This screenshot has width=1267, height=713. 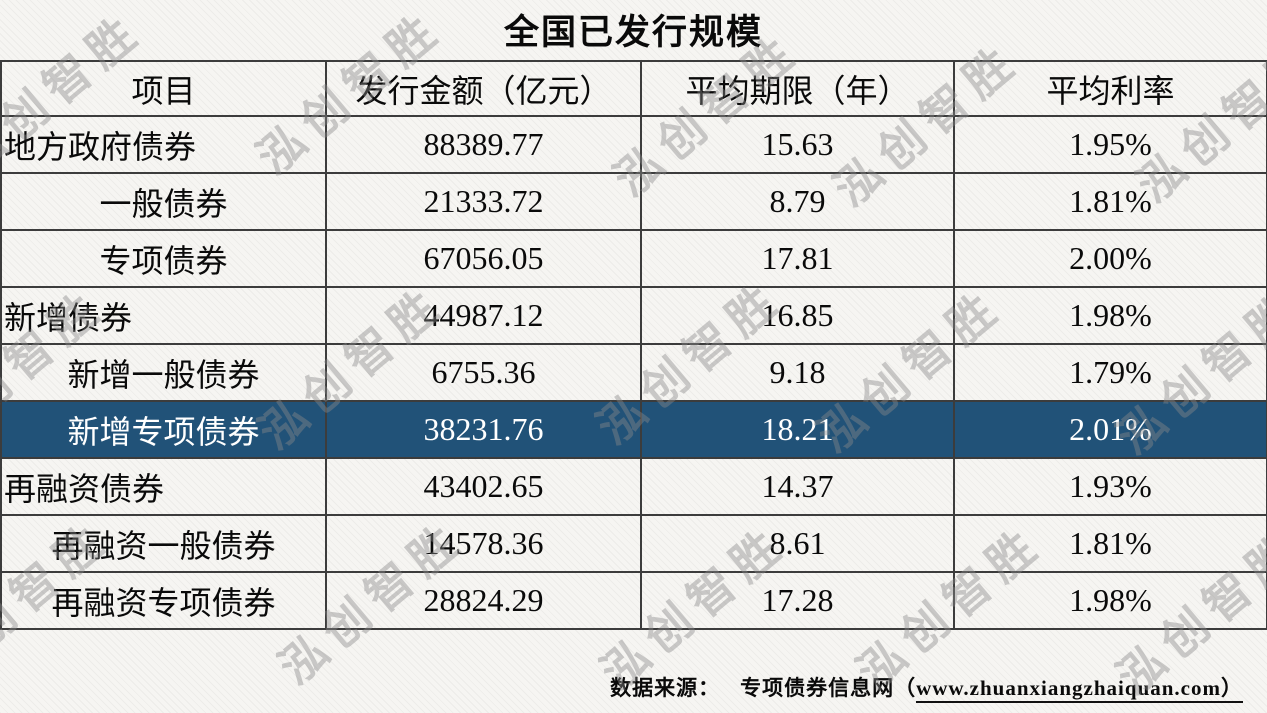 I want to click on col-header-term: 平均期限（年）, so click(x=797, y=88).